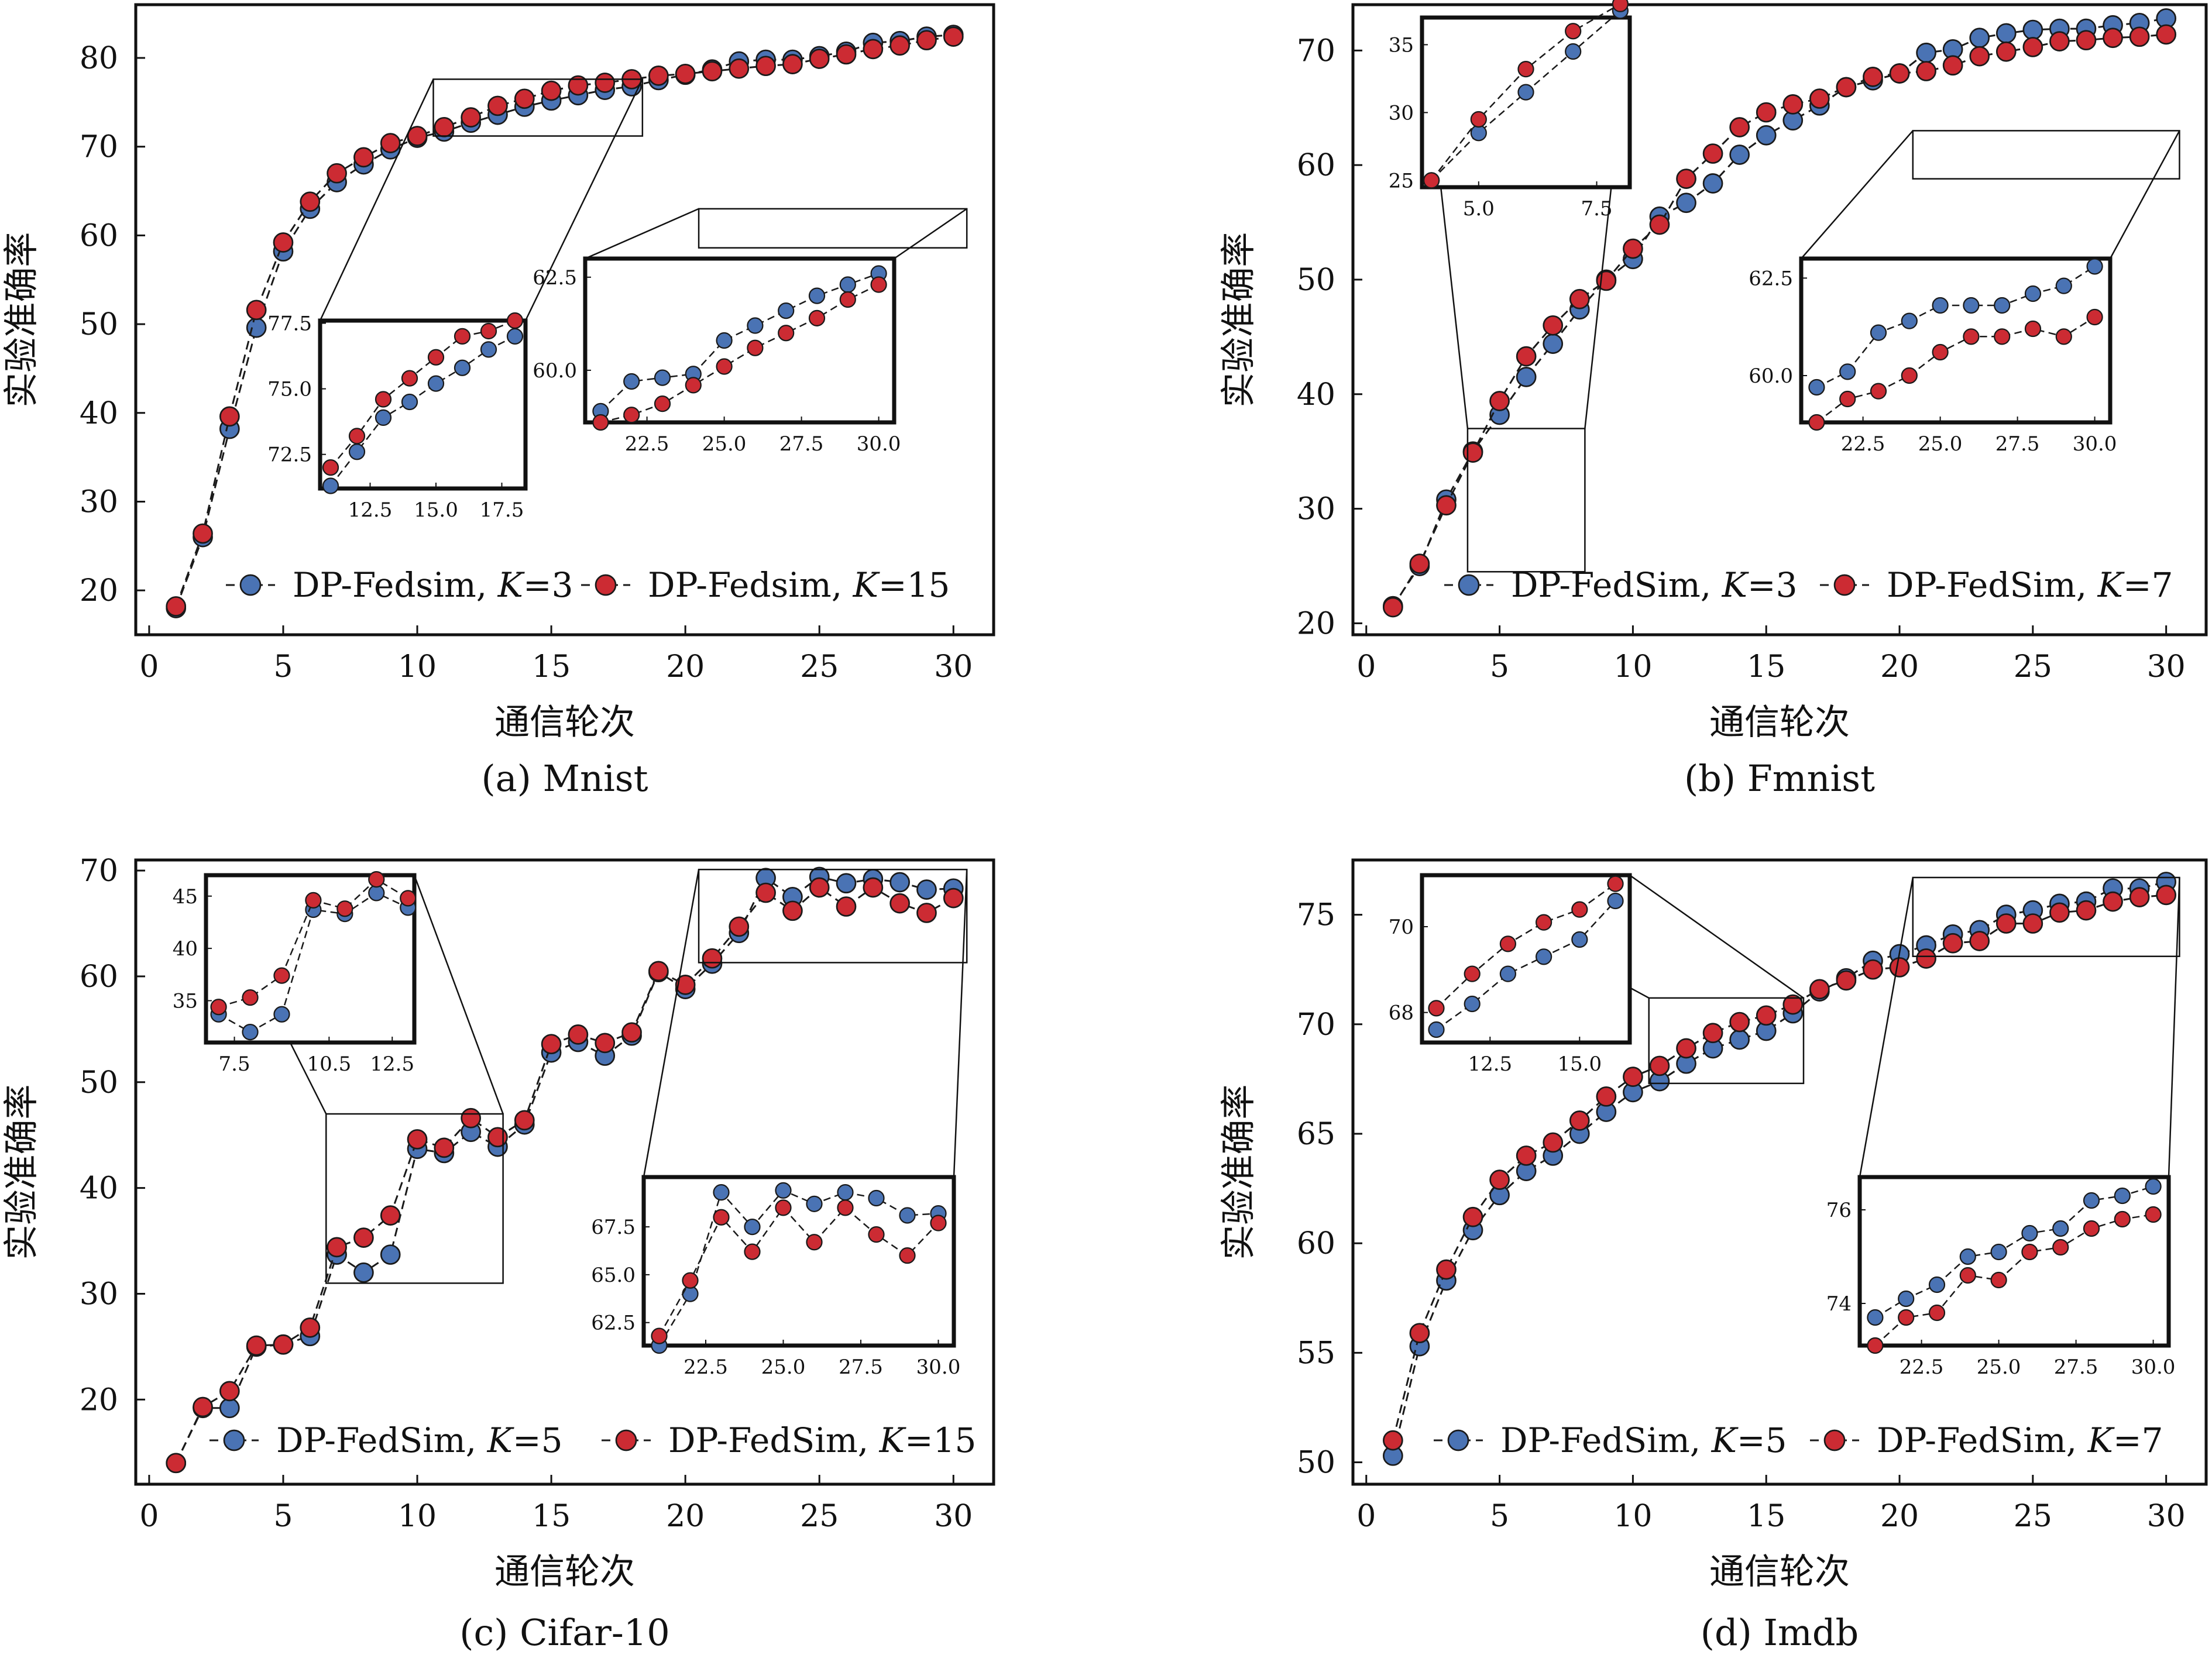 Image resolution: width=2212 pixels, height=1672 pixels. I want to click on inset-y-tick-label: 30, so click(1401, 113).